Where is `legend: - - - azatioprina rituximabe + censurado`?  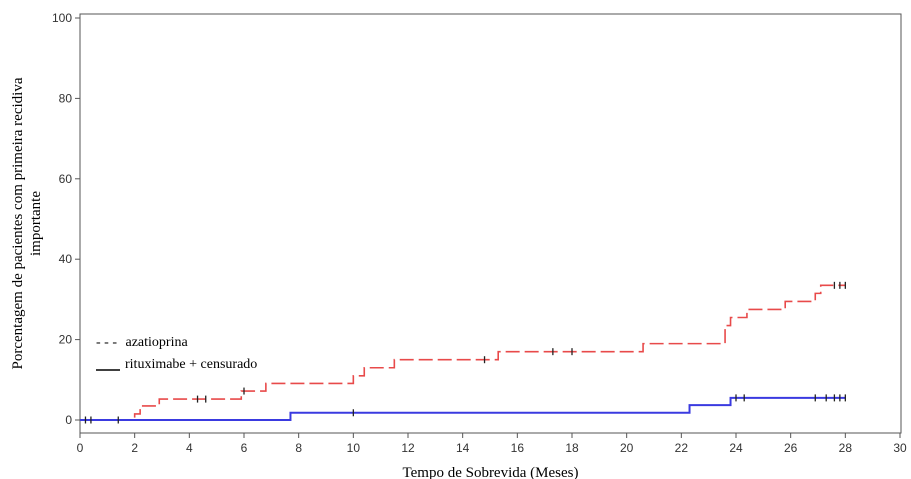 legend: - - - azatioprina rituximabe + censurado is located at coordinates (176, 353).